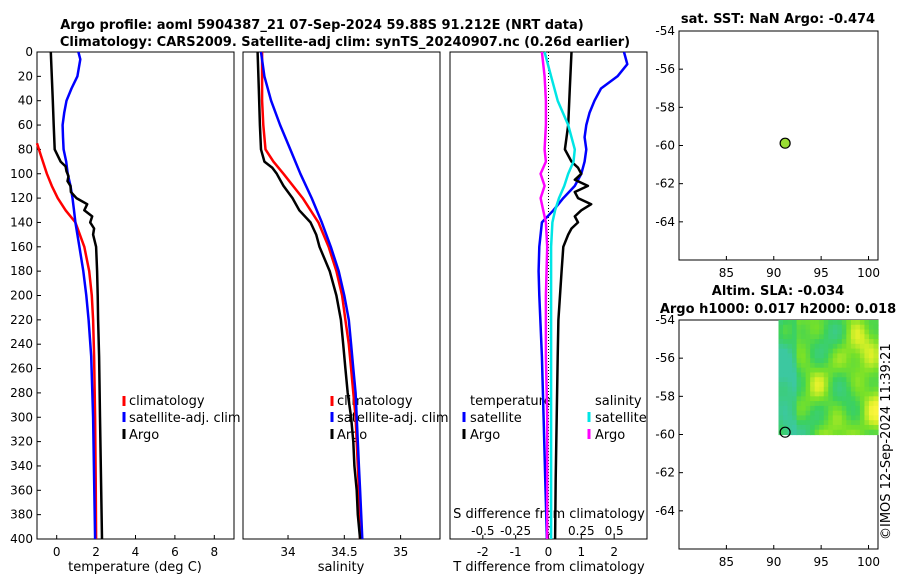 The image size is (900, 580). What do you see at coordinates (868, 273) in the screenshot?
I see `sst-x-tick-label: 100` at bounding box center [868, 273].